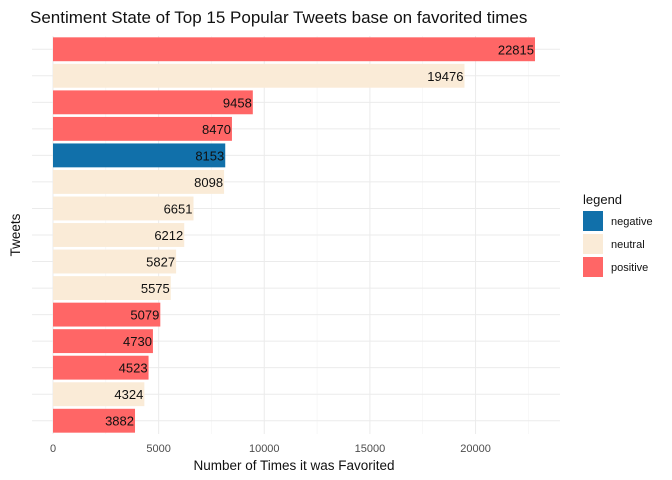 Image resolution: width=672 pixels, height=480 pixels. I want to click on x-tick-label: 10000, so click(264, 449).